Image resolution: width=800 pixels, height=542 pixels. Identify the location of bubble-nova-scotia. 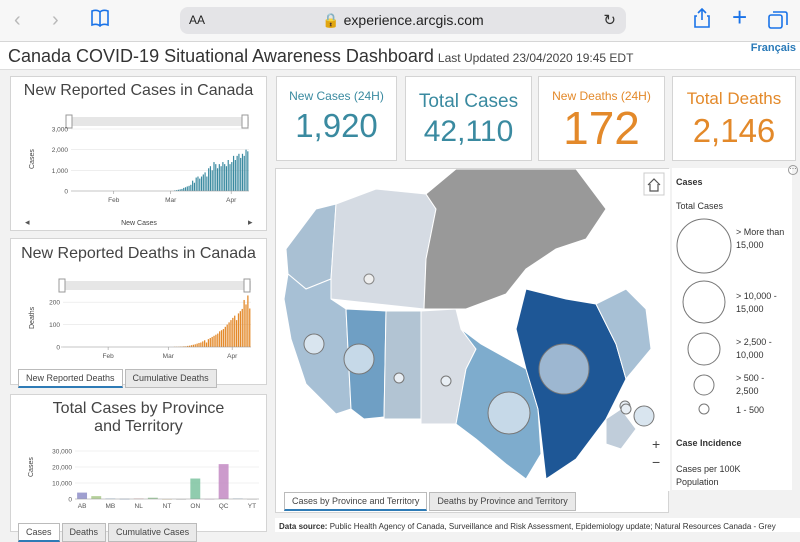
(644, 416).